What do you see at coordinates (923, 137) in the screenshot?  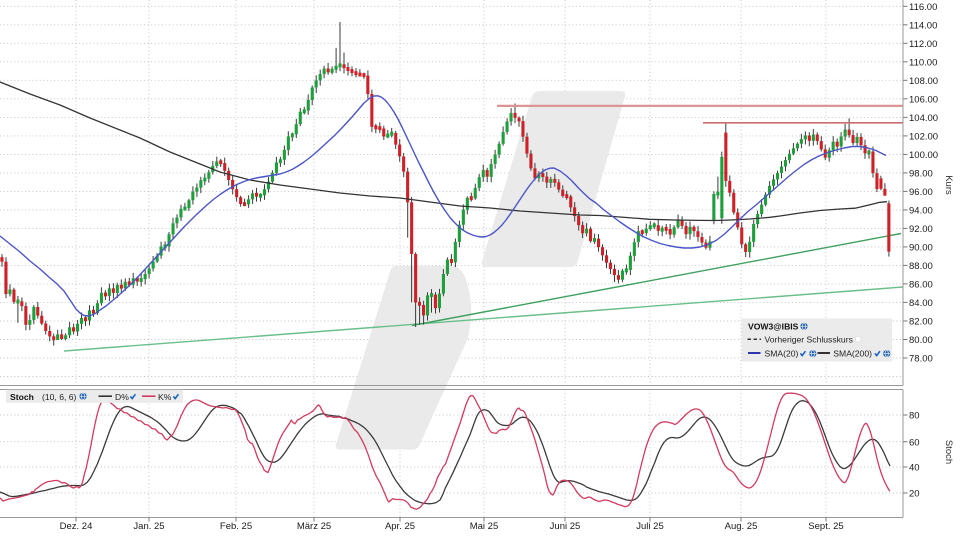 I see `svg-text: 102.00` at bounding box center [923, 137].